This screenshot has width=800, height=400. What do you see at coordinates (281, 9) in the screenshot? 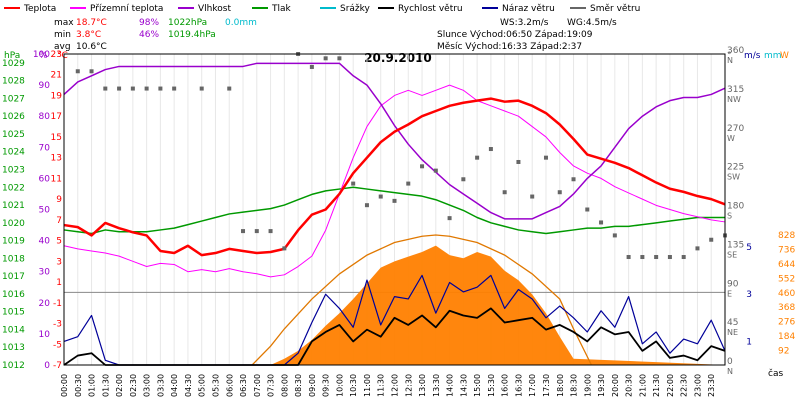
I see `legend-label: Tlak` at bounding box center [281, 9].